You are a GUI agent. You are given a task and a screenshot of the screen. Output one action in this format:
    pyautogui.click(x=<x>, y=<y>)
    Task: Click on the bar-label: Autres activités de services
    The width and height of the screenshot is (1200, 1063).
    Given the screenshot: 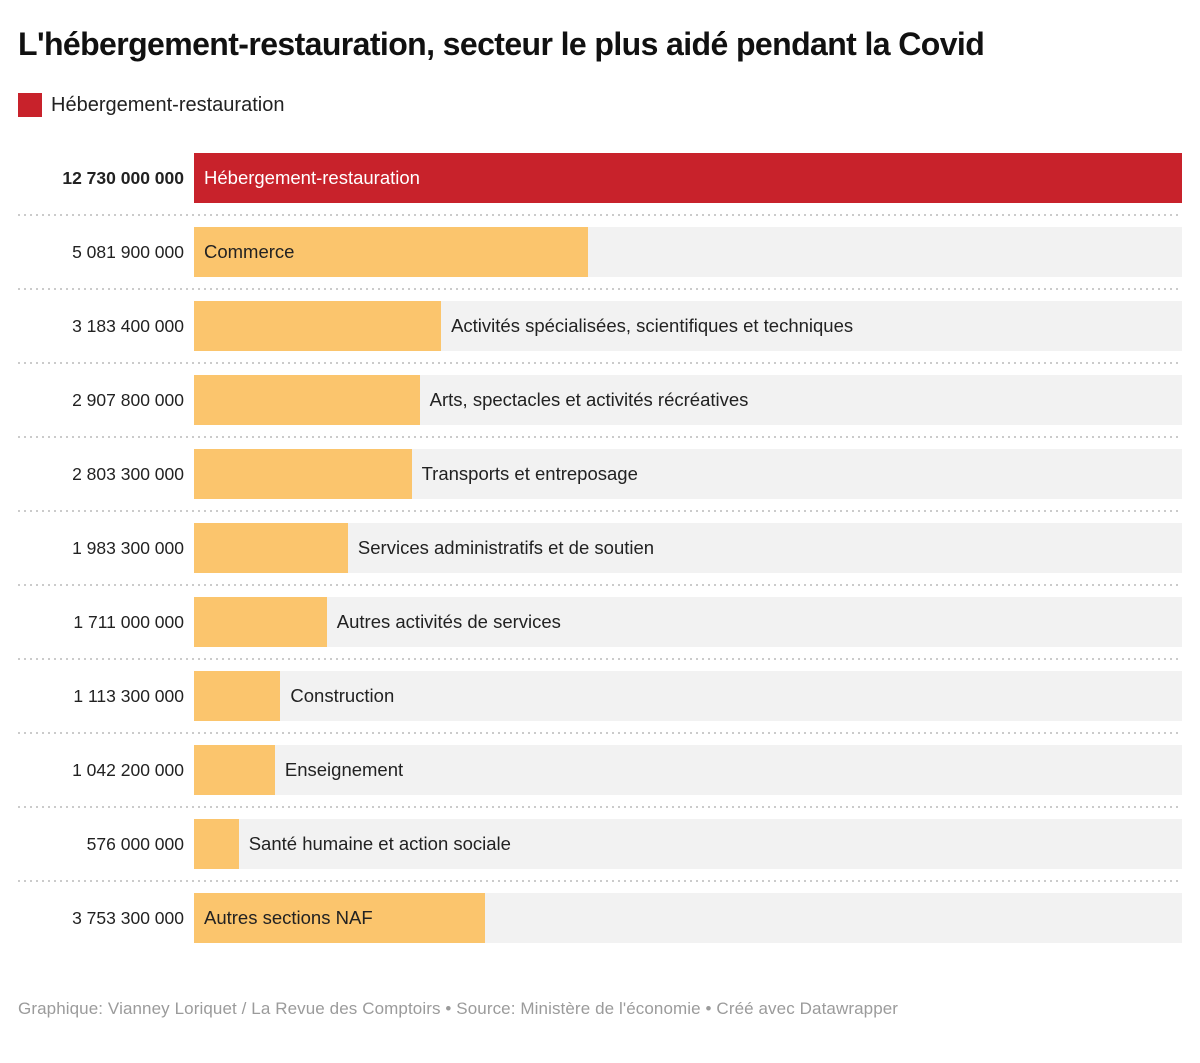 What is the action you would take?
    pyautogui.click(x=448, y=622)
    